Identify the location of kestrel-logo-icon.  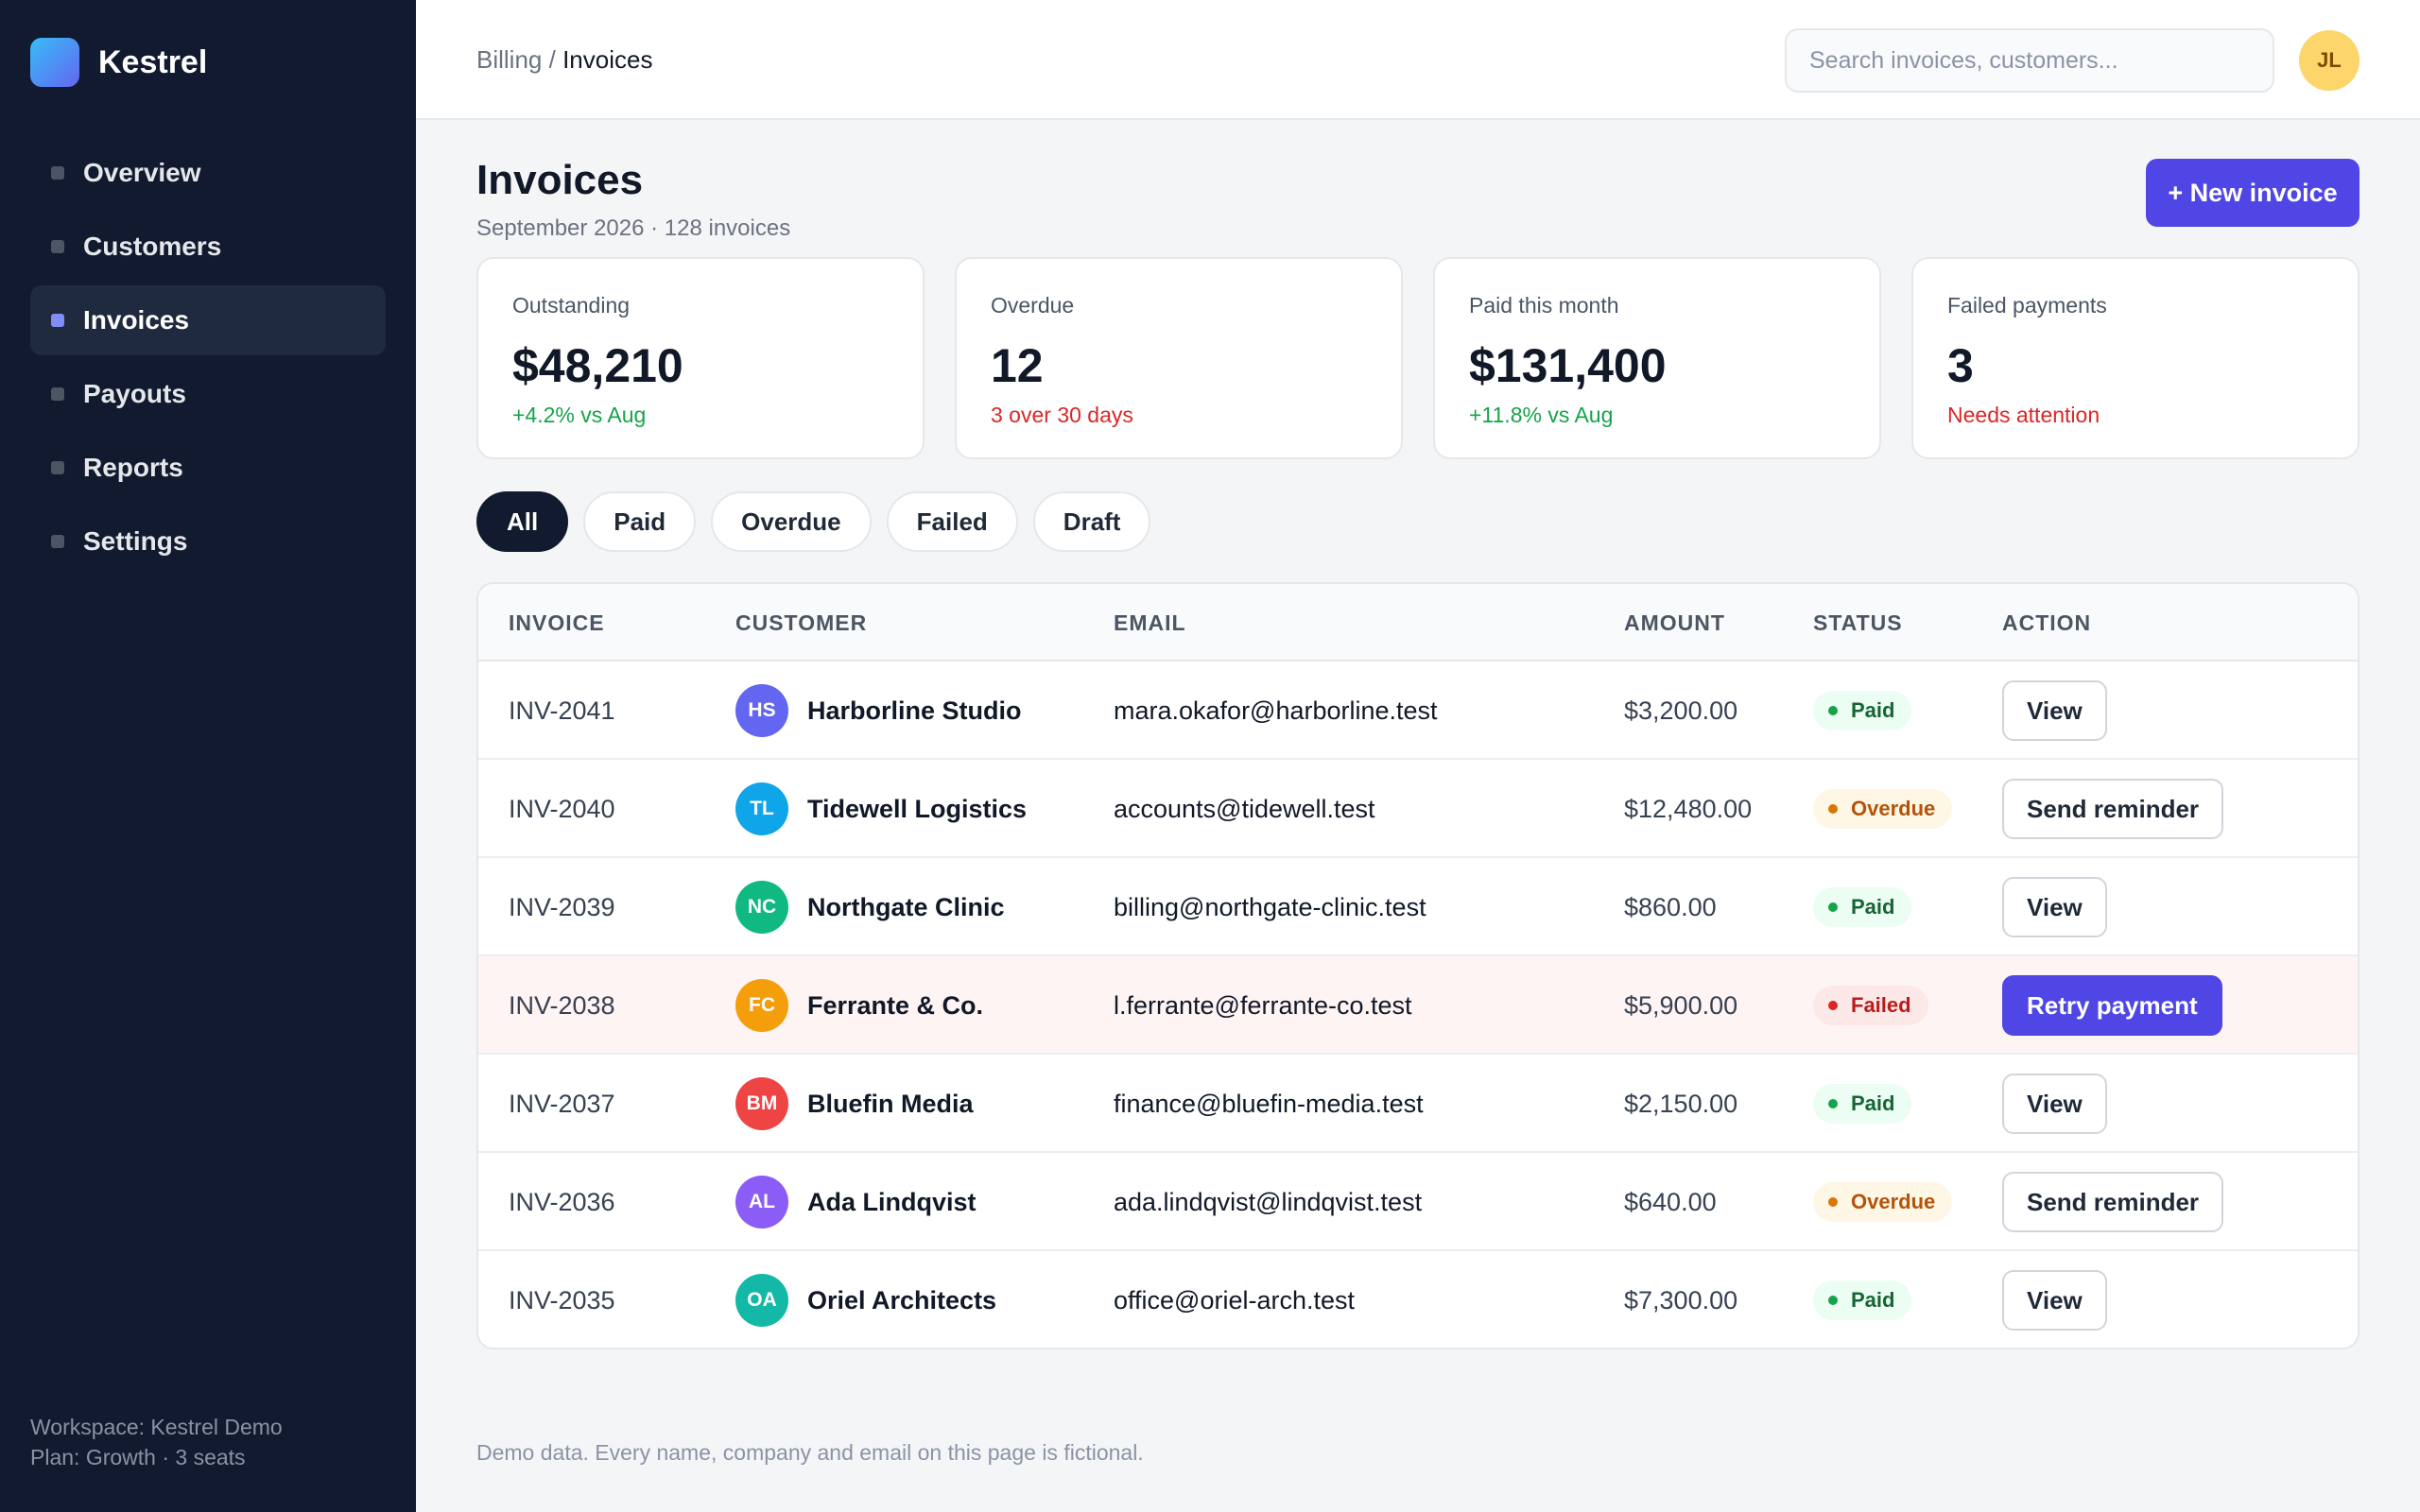
(54, 62).